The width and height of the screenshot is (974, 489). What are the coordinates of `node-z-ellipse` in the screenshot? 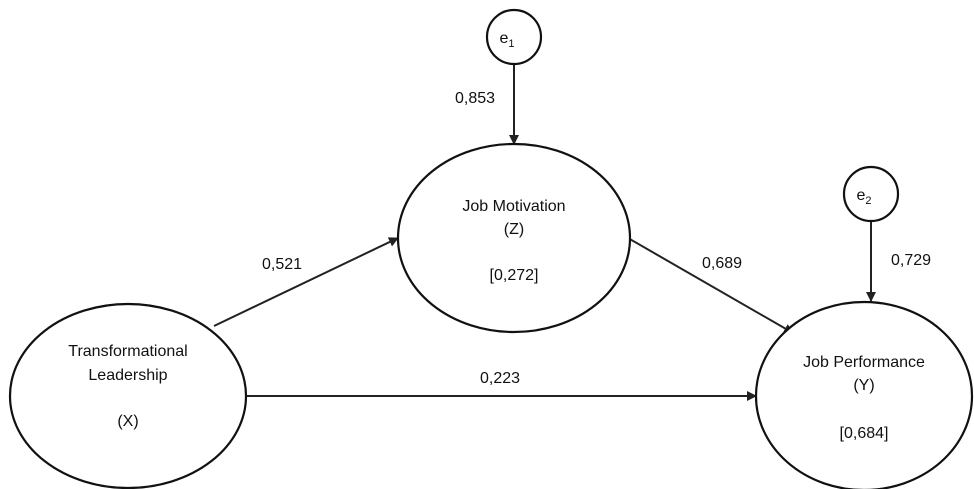 It's located at (514, 238).